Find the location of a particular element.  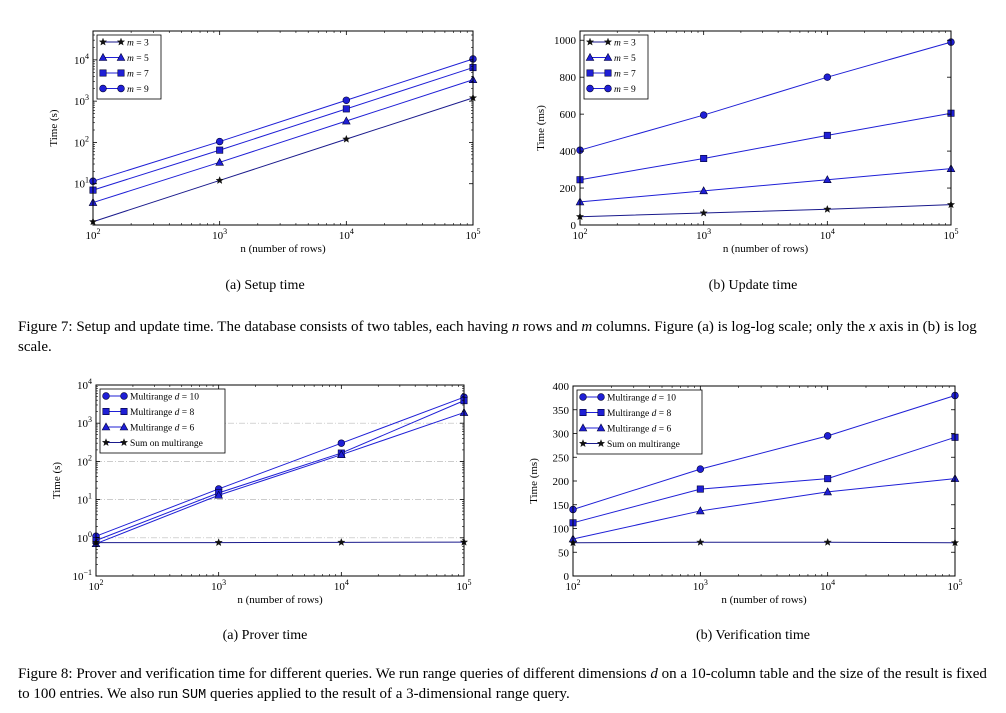

x-axis-ticks: 10² 10³ 10⁴ 10⁵ is located at coordinates (280, 489).